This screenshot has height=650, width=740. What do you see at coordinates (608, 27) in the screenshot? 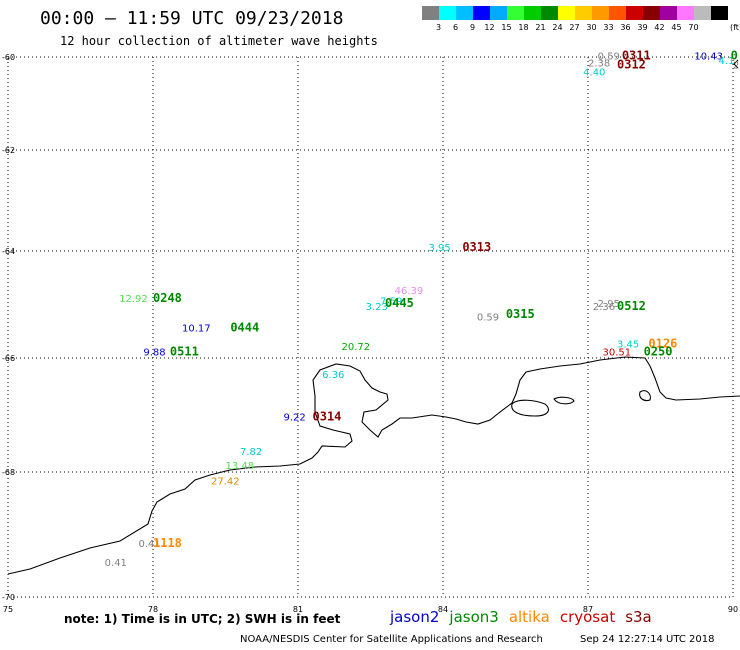
I see `color-scale-tick: 33` at bounding box center [608, 27].